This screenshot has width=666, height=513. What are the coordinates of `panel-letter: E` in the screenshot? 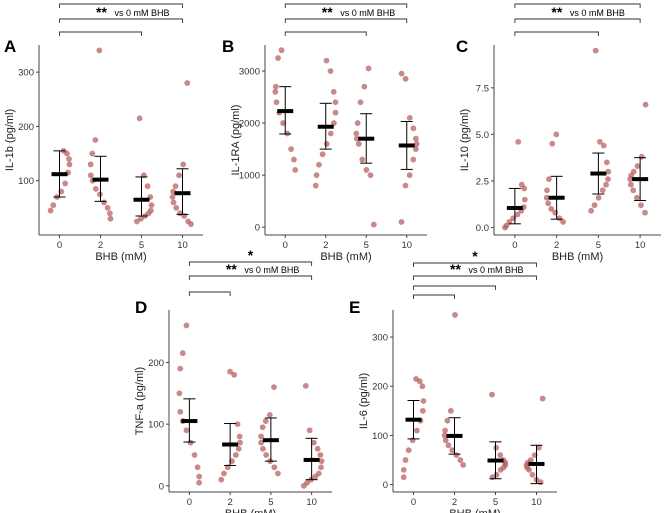 It's located at (354, 307).